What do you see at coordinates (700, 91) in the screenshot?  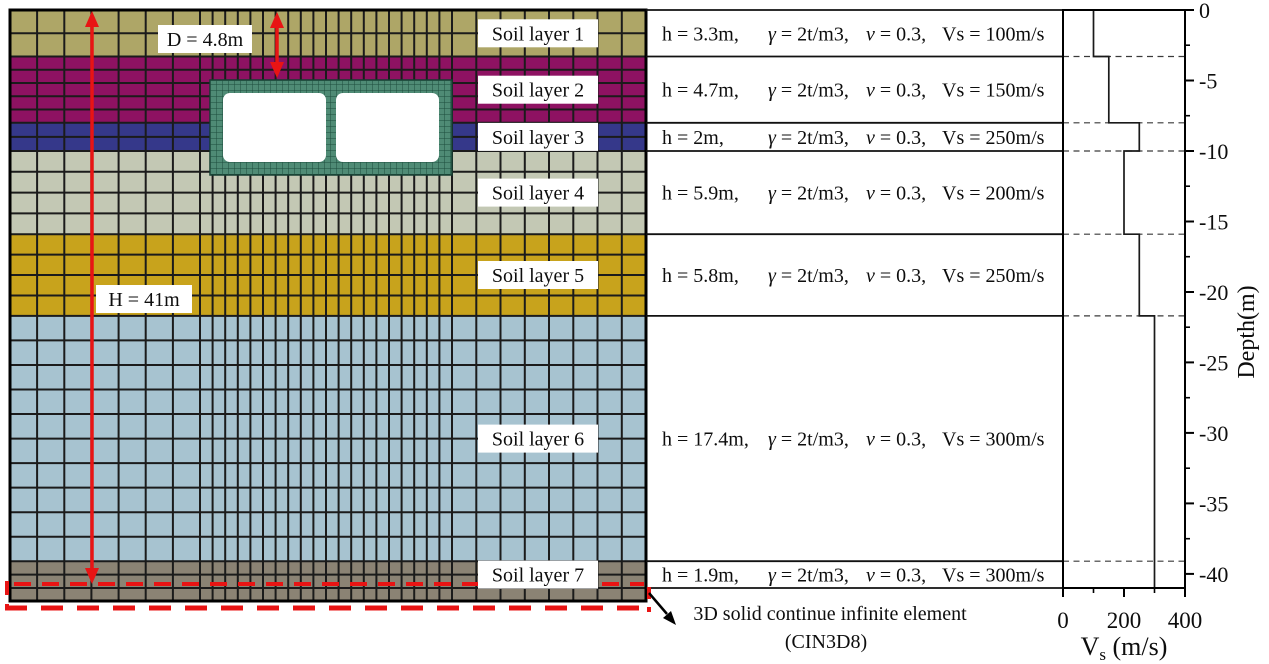 I see `layer-2-prop-h: h = 4.7m,` at bounding box center [700, 91].